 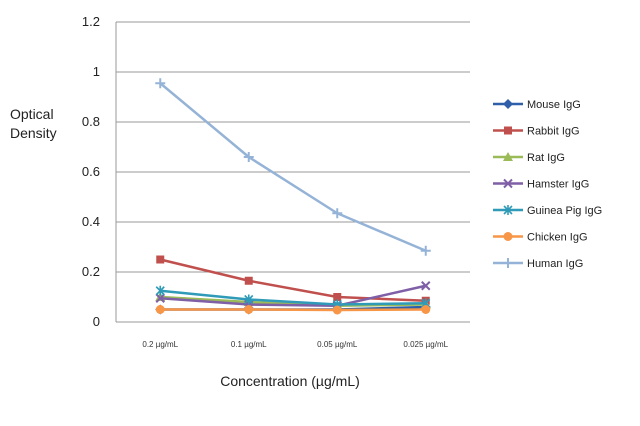 I want to click on legend-label: Human IgG, so click(x=555, y=264).